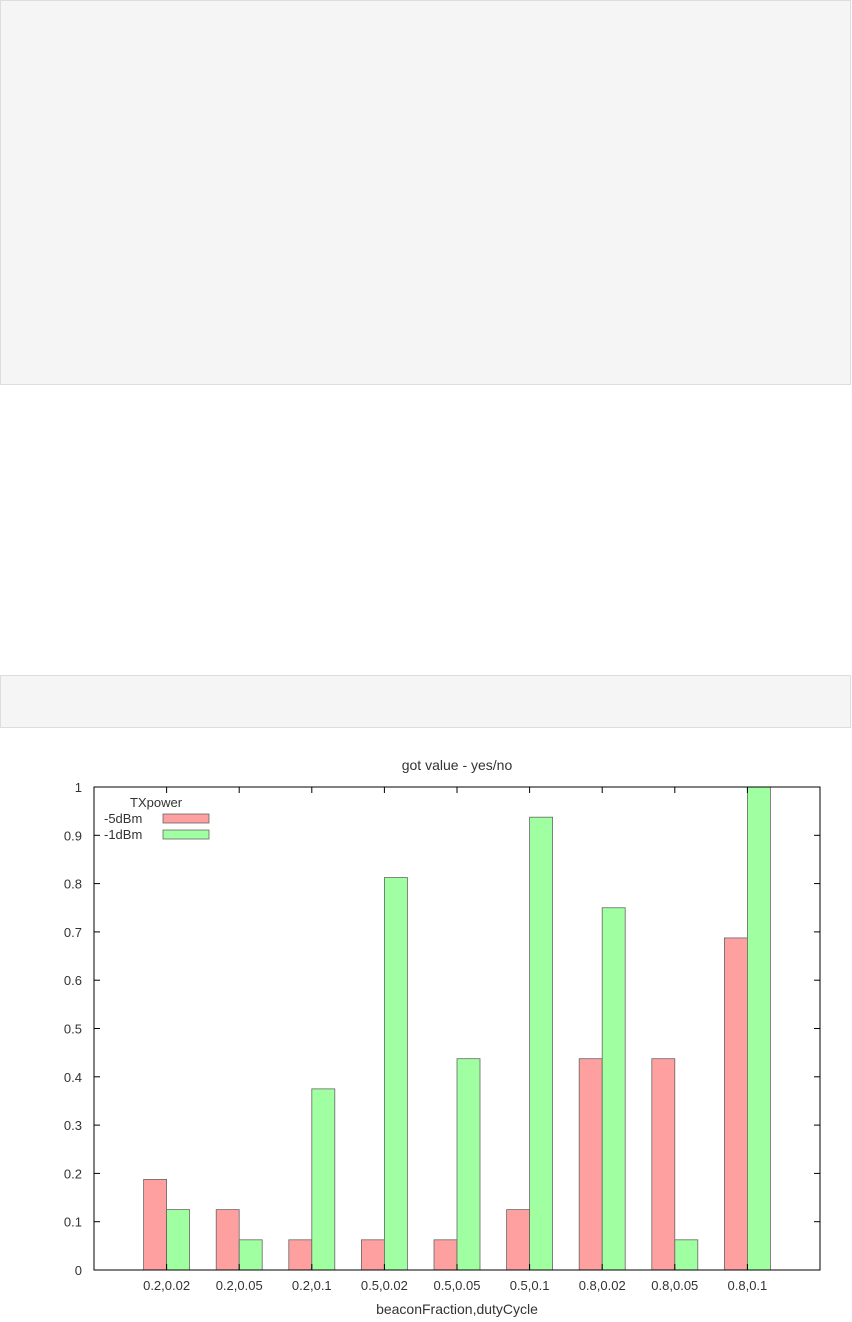 This screenshot has height=1322, width=852. What do you see at coordinates (166, 1285) in the screenshot?
I see `x-tick-label-0: 0.2,0.02` at bounding box center [166, 1285].